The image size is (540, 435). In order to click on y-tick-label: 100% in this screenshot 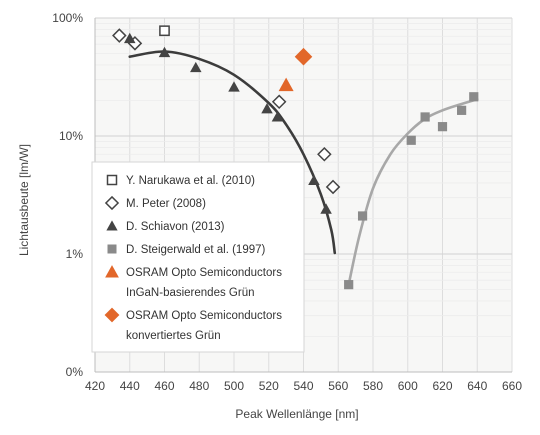, I will do `click(67, 18)`.